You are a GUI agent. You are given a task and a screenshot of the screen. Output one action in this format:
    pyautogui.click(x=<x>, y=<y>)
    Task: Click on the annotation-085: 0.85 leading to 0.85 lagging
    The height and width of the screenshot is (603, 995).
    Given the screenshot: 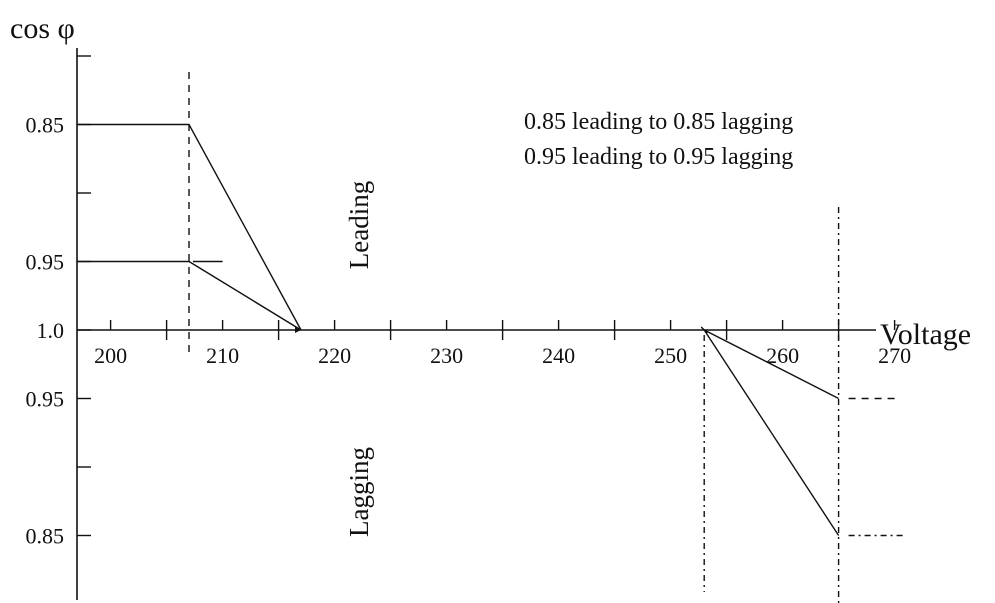 What is the action you would take?
    pyautogui.click(x=658, y=122)
    